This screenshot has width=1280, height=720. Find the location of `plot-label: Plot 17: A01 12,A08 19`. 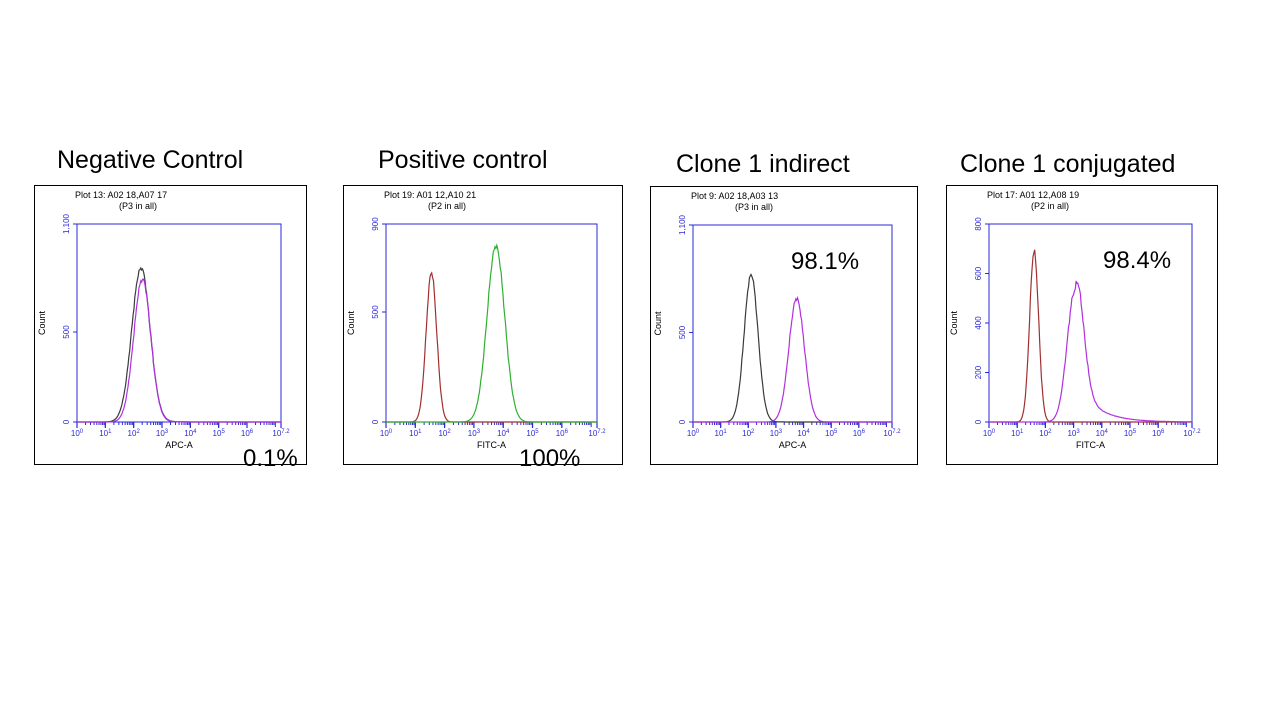

plot-label: Plot 17: A01 12,A08 19 is located at coordinates (1033, 195).